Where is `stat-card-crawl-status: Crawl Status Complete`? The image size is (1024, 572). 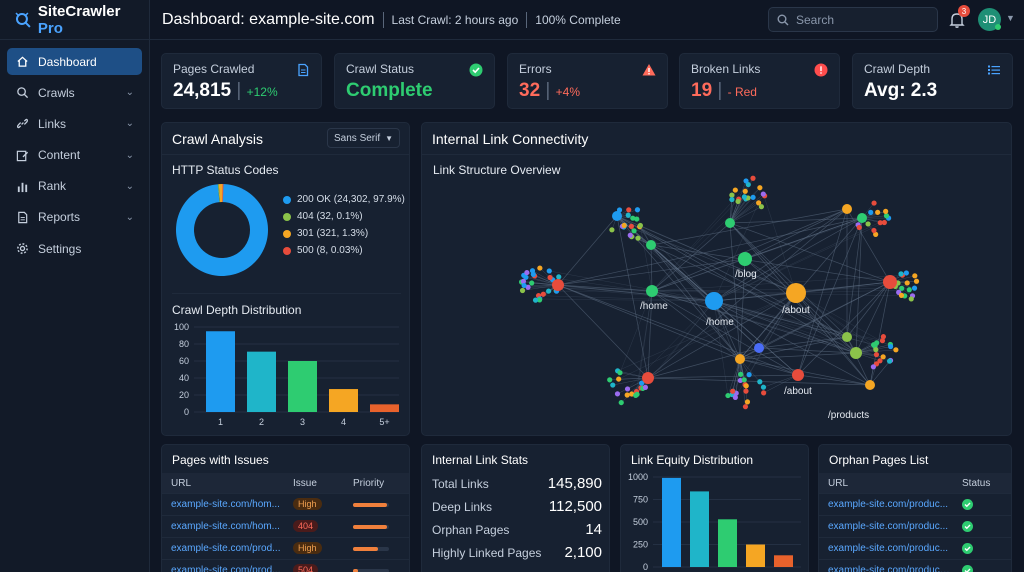 stat-card-crawl-status: Crawl Status Complete is located at coordinates (414, 81).